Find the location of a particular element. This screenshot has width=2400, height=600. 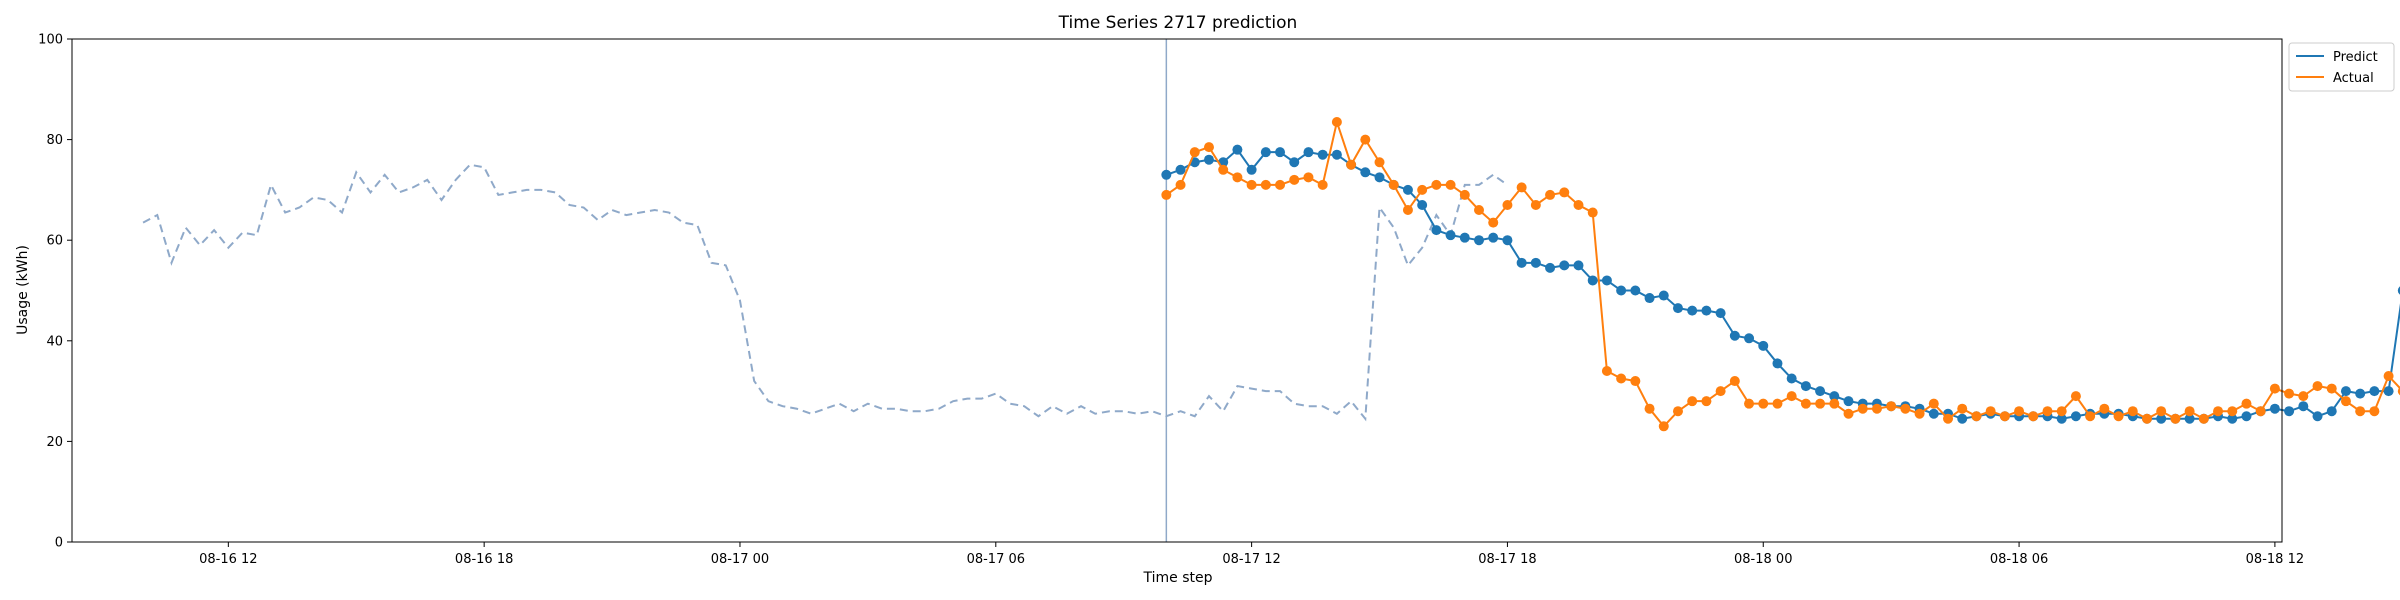

legend-predict-label: Predict is located at coordinates (2355, 57).